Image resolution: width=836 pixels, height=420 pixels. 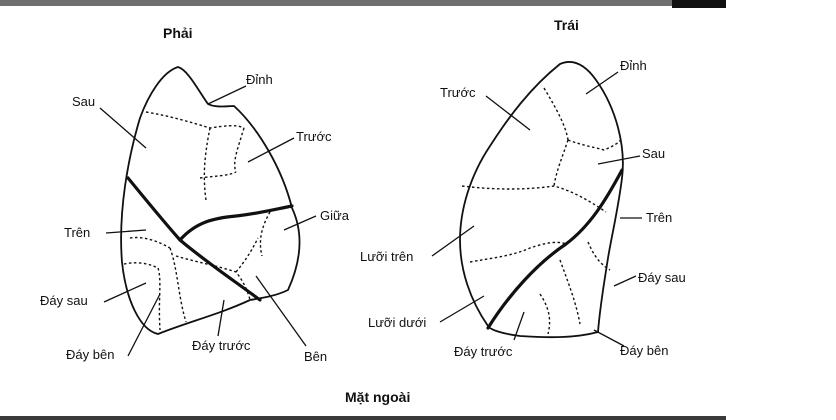 What do you see at coordinates (281, 311) in the screenshot?
I see `right-lateral-leader` at bounding box center [281, 311].